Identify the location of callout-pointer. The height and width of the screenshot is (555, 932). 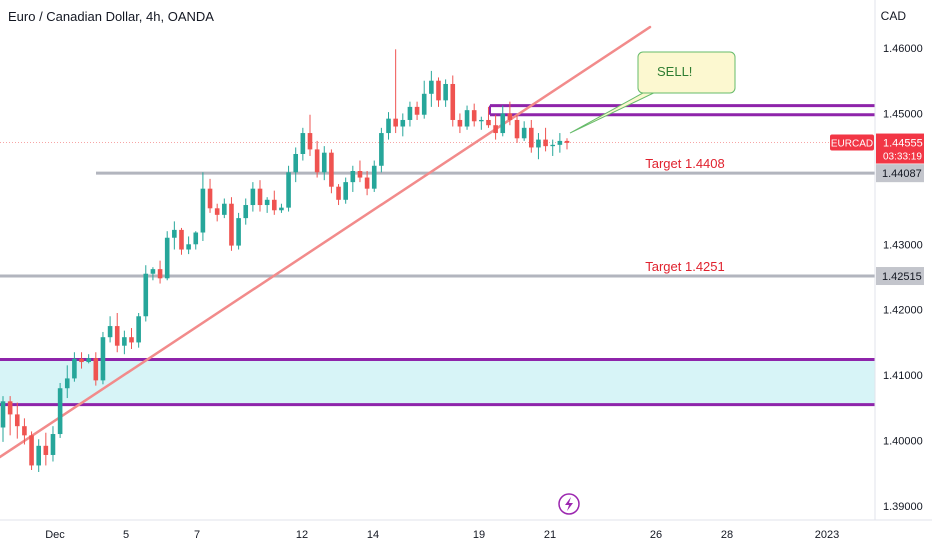
(617, 110).